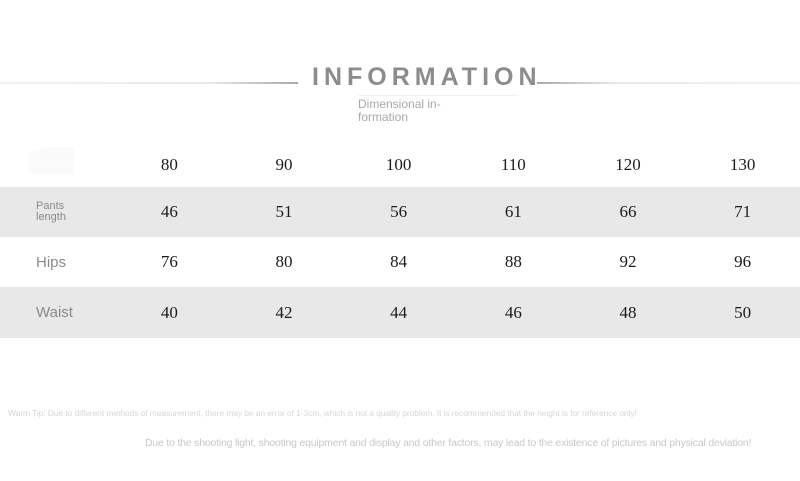 Image resolution: width=800 pixels, height=481 pixels. Describe the element at coordinates (398, 312) in the screenshot. I see `table-cell: 44` at that location.